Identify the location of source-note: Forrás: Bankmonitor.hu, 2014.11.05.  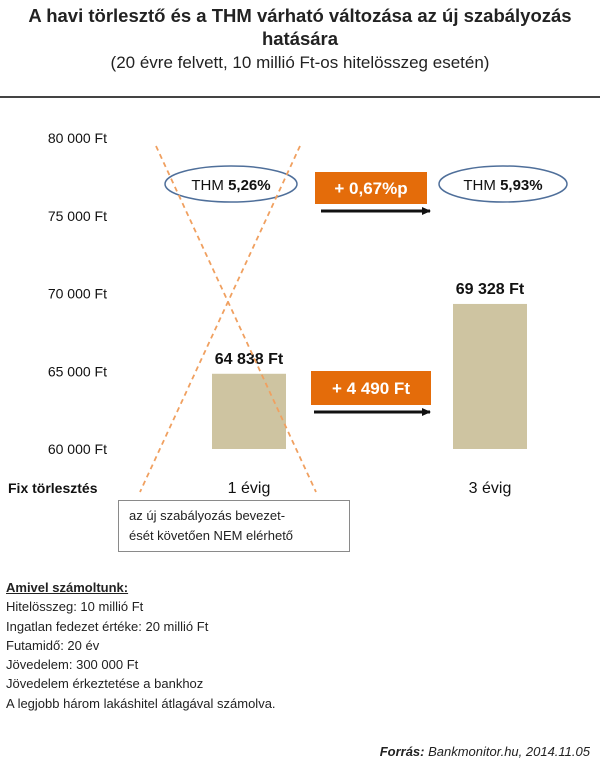
(485, 751).